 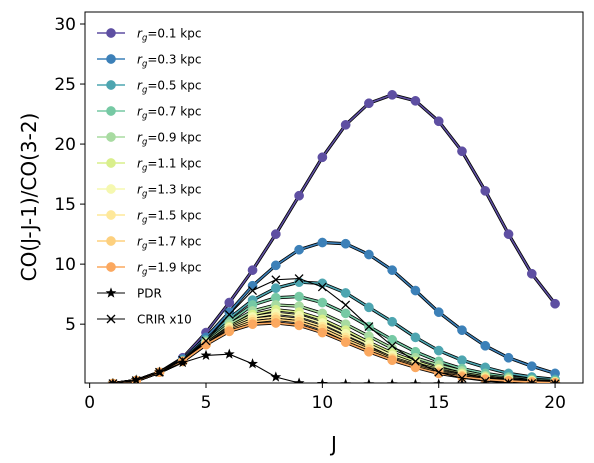 I want to click on legend-entry: rg=1.1 kpc, so click(x=149, y=165).